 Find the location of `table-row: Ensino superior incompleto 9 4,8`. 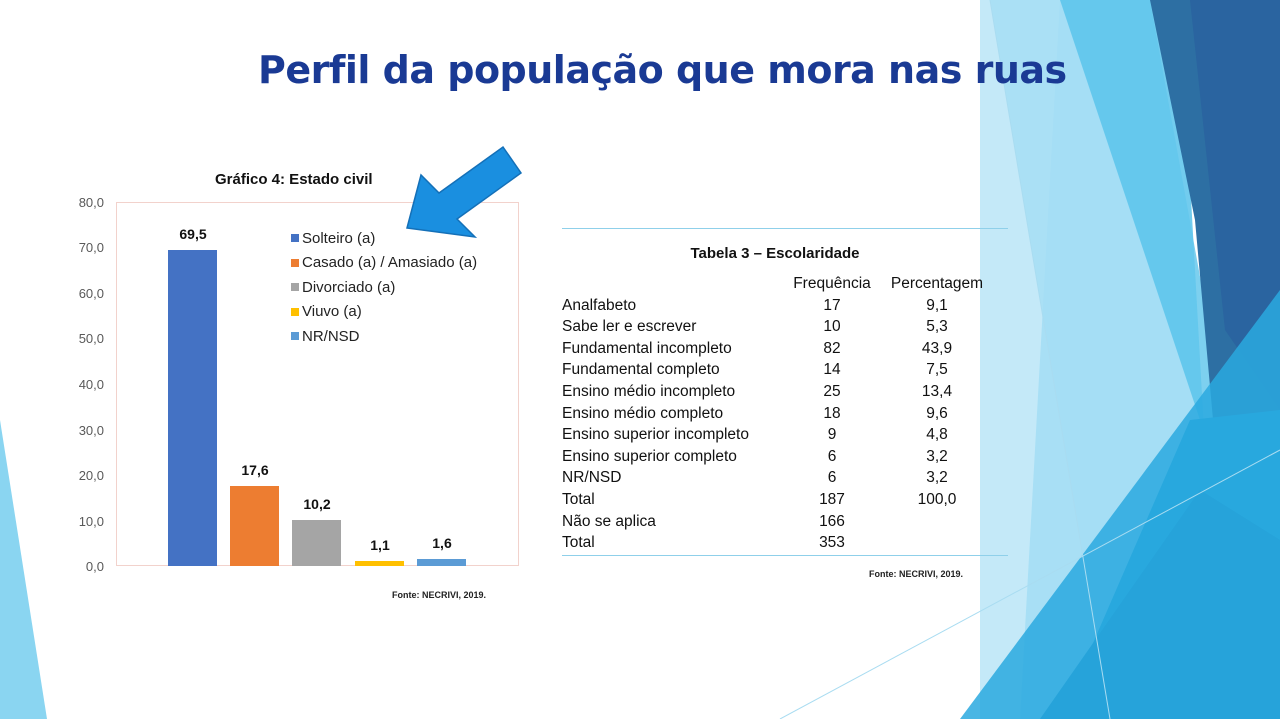

table-row: Ensino superior incompleto 9 4,8 is located at coordinates (785, 435).